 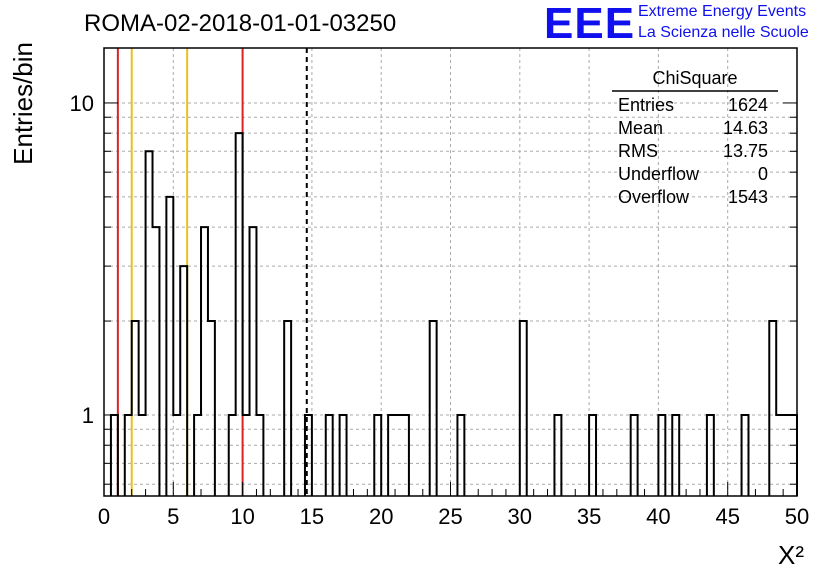 What do you see at coordinates (654, 197) in the screenshot?
I see `stats-label: Overflow` at bounding box center [654, 197].